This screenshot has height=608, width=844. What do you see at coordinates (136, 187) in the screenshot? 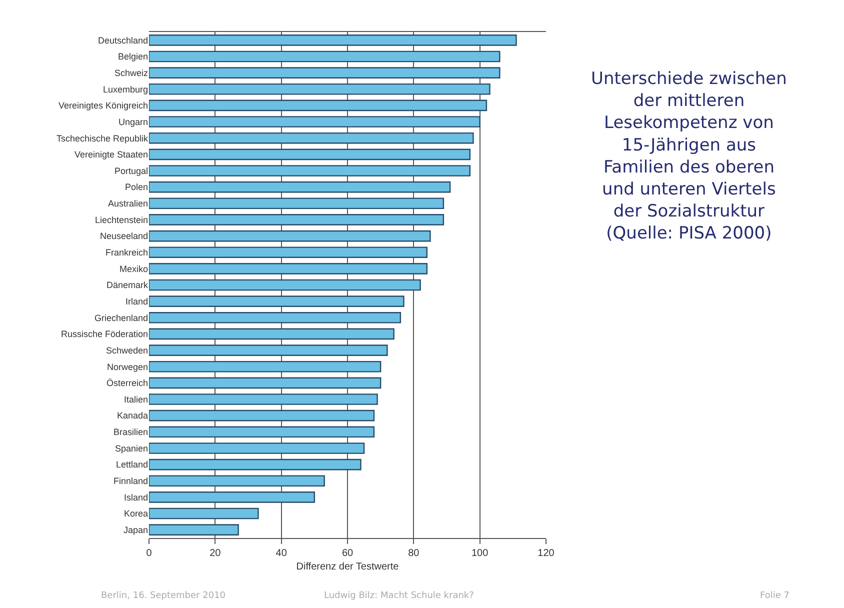
I see `y-tick-label: Polen` at bounding box center [136, 187].